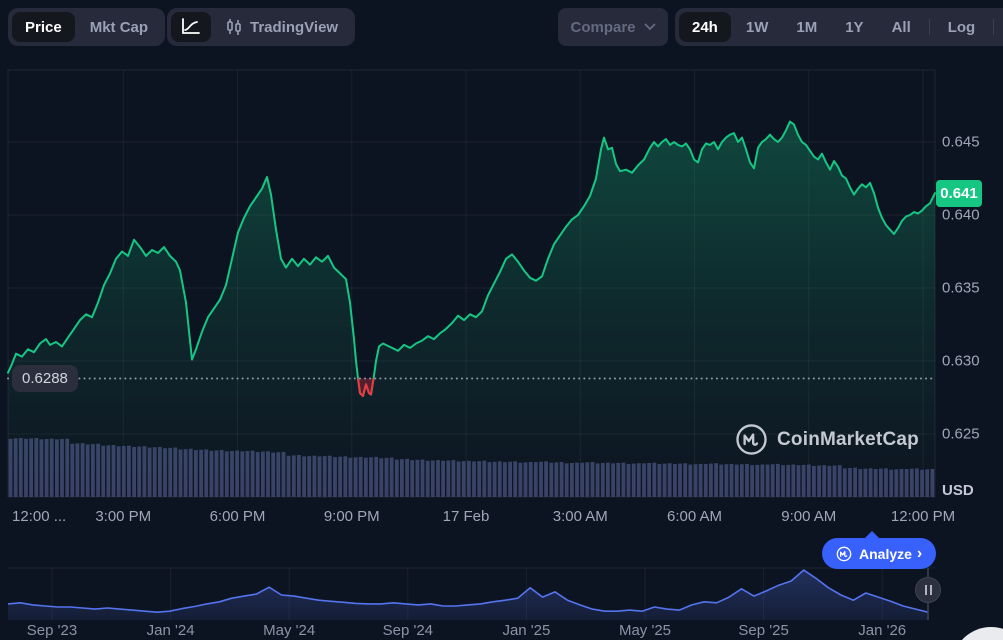 This screenshot has width=1003, height=640. Describe the element at coordinates (961, 27) in the screenshot. I see `log-scale-button: Log` at that location.